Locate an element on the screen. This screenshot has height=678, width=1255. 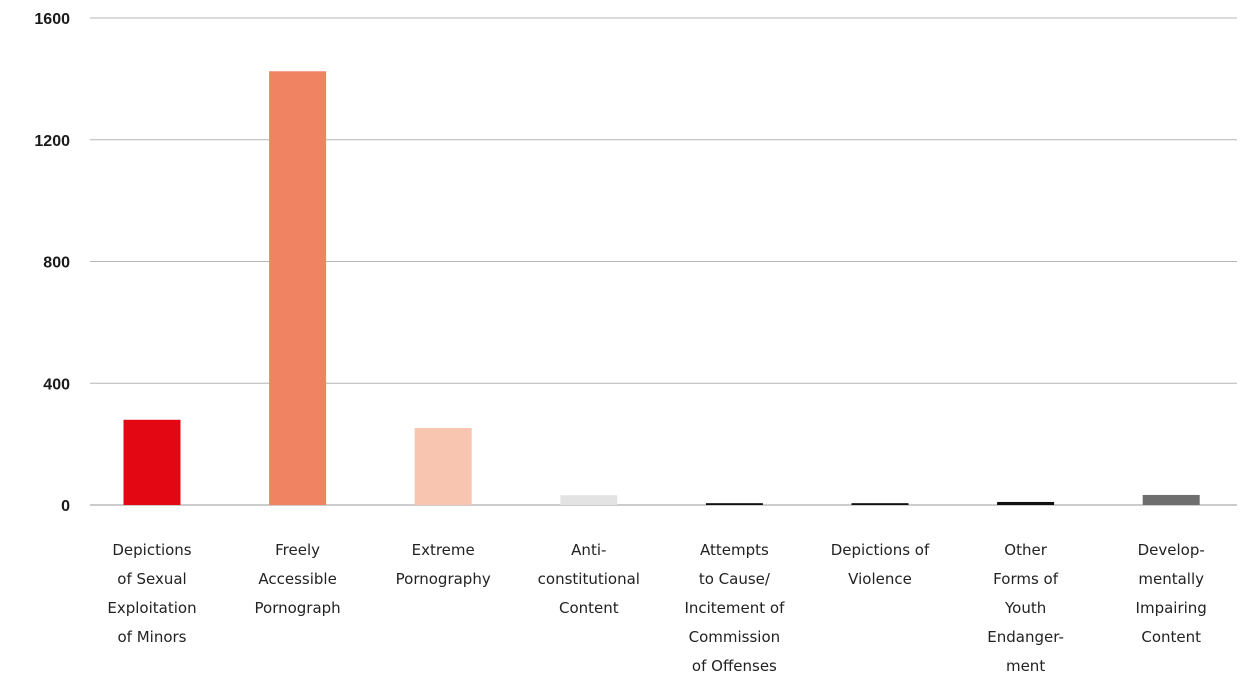
x-category-label-line: constitutional is located at coordinates (589, 579).